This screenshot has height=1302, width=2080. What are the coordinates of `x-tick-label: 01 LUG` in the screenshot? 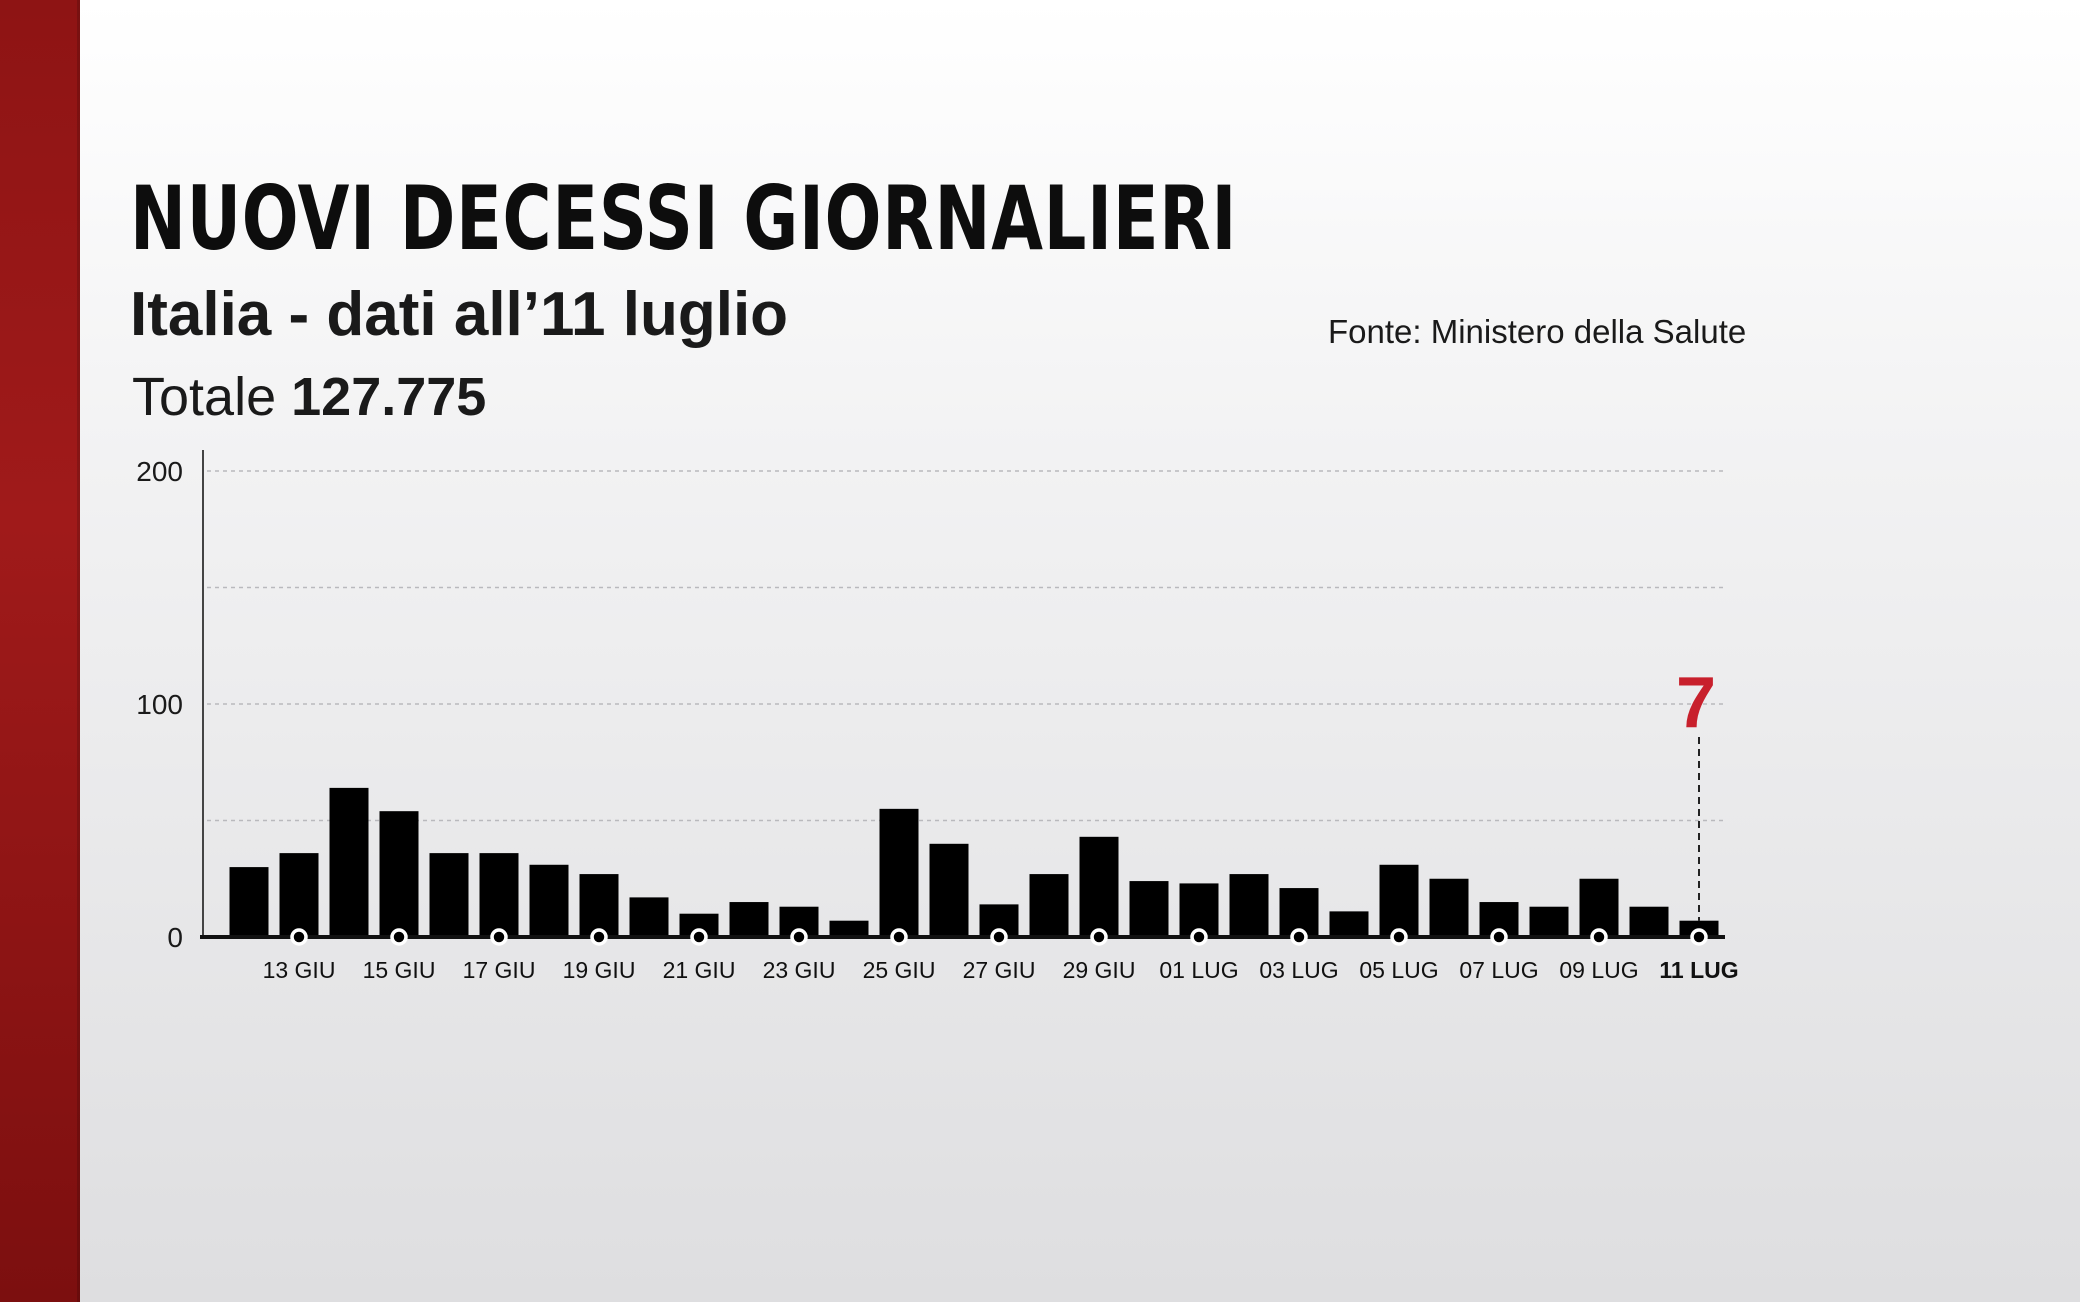 It's located at (1198, 970).